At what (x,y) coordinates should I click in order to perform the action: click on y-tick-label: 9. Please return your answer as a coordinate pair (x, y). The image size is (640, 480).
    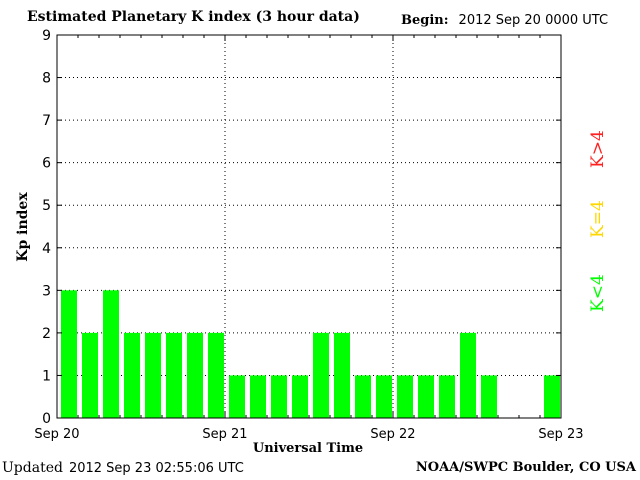
    Looking at the image, I should click on (46, 36).